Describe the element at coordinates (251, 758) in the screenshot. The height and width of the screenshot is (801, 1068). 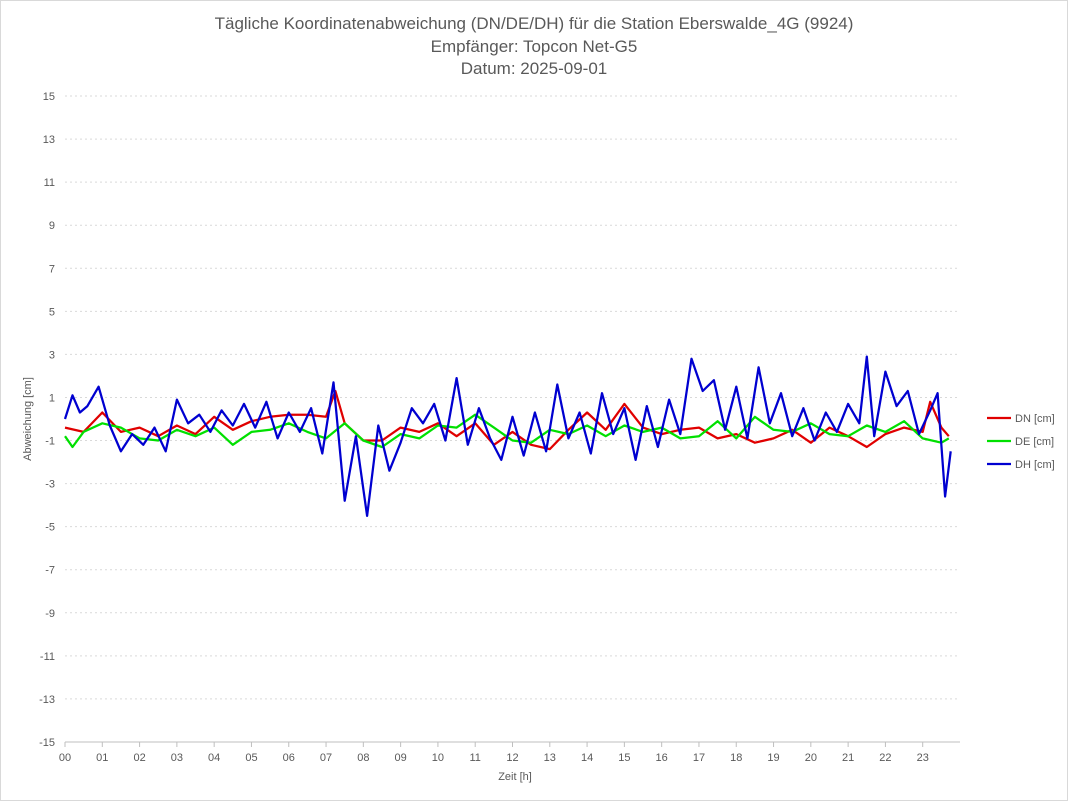
I see `x-tick-label: 05` at that location.